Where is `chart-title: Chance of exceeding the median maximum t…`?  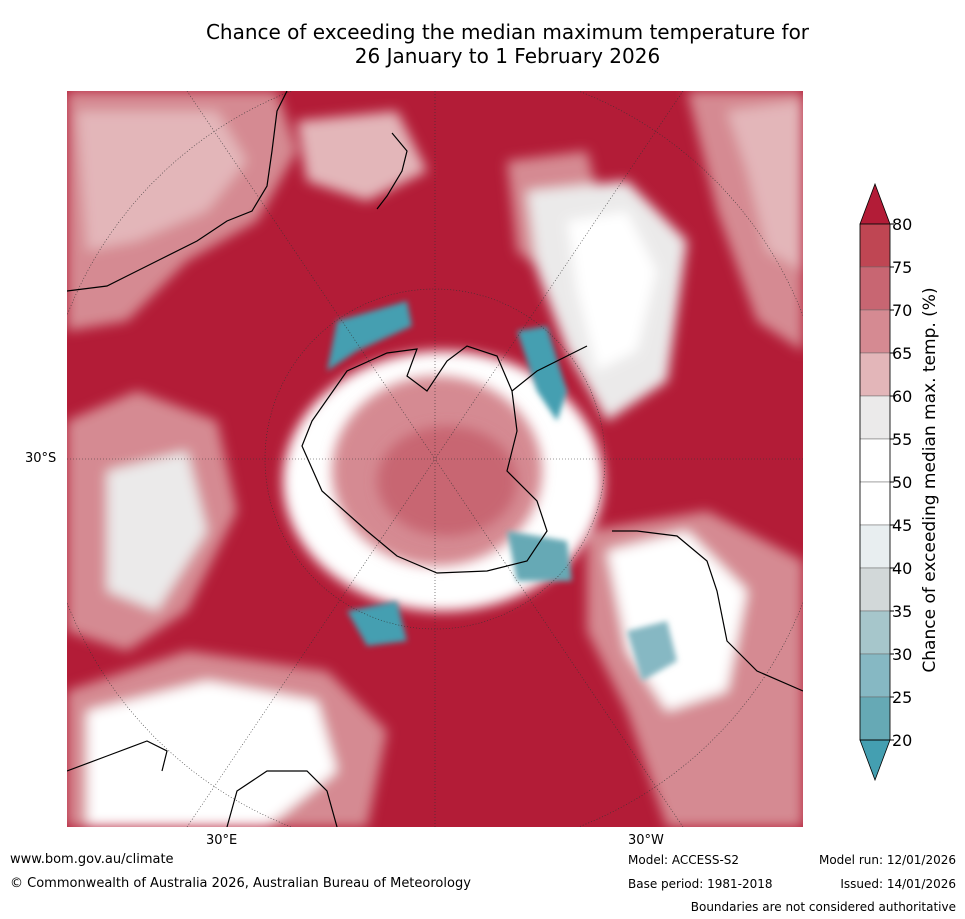
chart-title: Chance of exceeding the median maximum t… is located at coordinates (507, 44).